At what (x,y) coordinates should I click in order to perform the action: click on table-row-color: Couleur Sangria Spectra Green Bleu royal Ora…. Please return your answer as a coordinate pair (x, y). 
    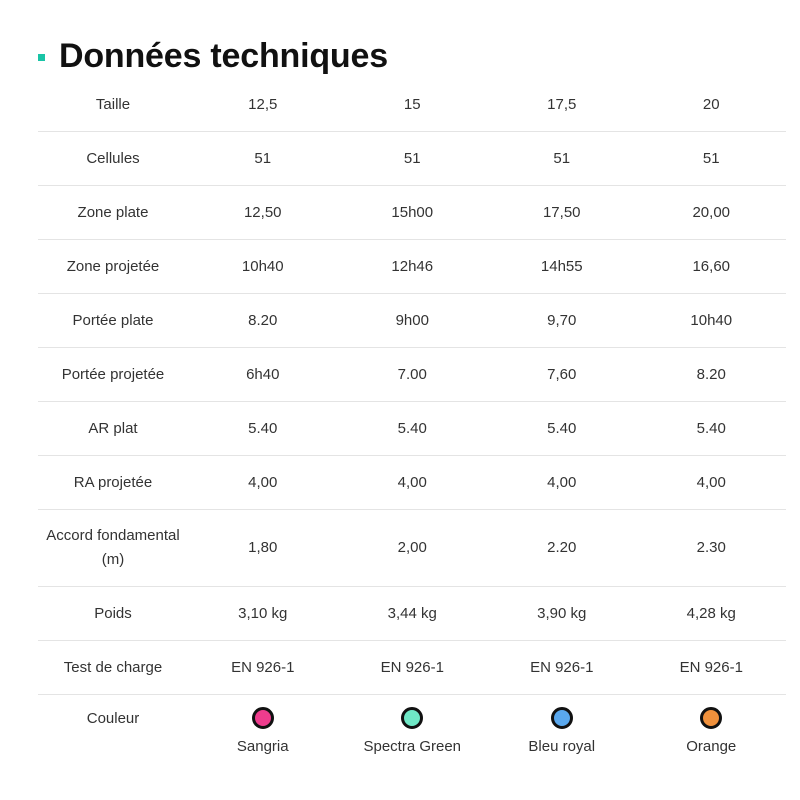
    Looking at the image, I should click on (412, 743).